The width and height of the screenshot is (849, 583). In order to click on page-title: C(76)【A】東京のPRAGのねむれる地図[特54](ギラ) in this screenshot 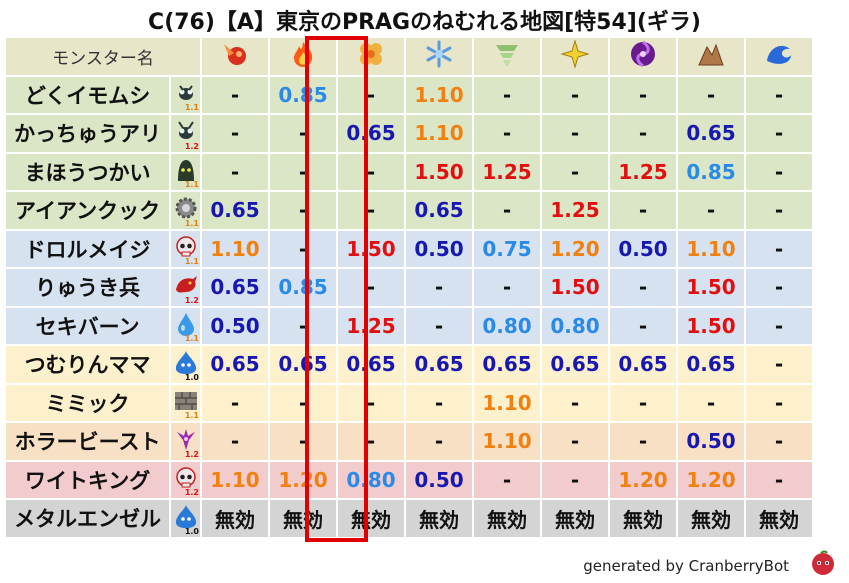, I will do `click(424, 22)`.